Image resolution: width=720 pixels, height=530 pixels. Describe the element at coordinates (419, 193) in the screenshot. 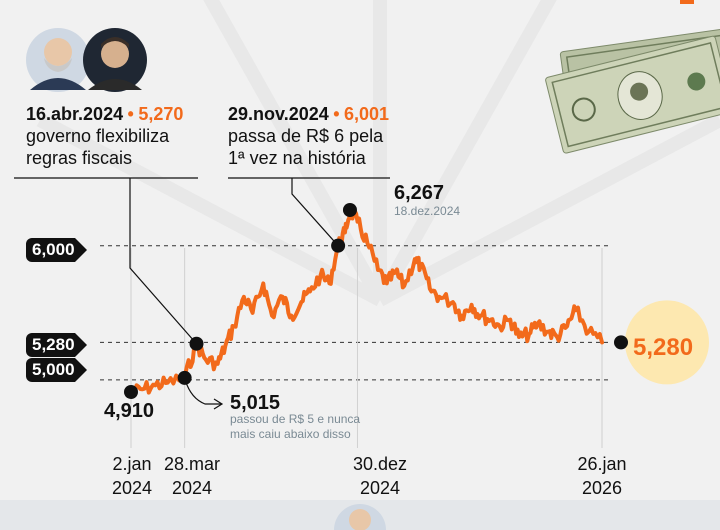

I see `point-label-peak: 6,267` at that location.